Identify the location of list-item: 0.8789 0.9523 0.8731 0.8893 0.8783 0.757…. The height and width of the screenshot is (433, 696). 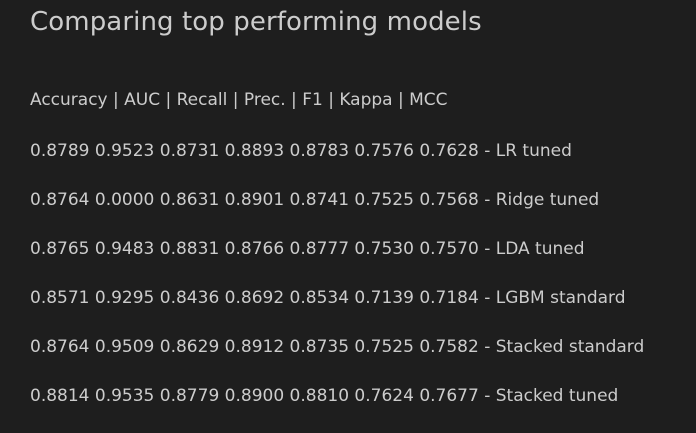
(301, 151).